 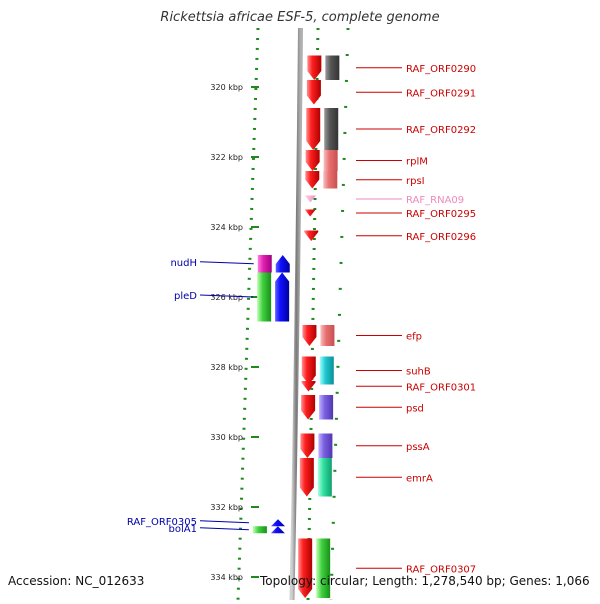 I want to click on scale-tick-label: 326 kbp, so click(x=226, y=297).